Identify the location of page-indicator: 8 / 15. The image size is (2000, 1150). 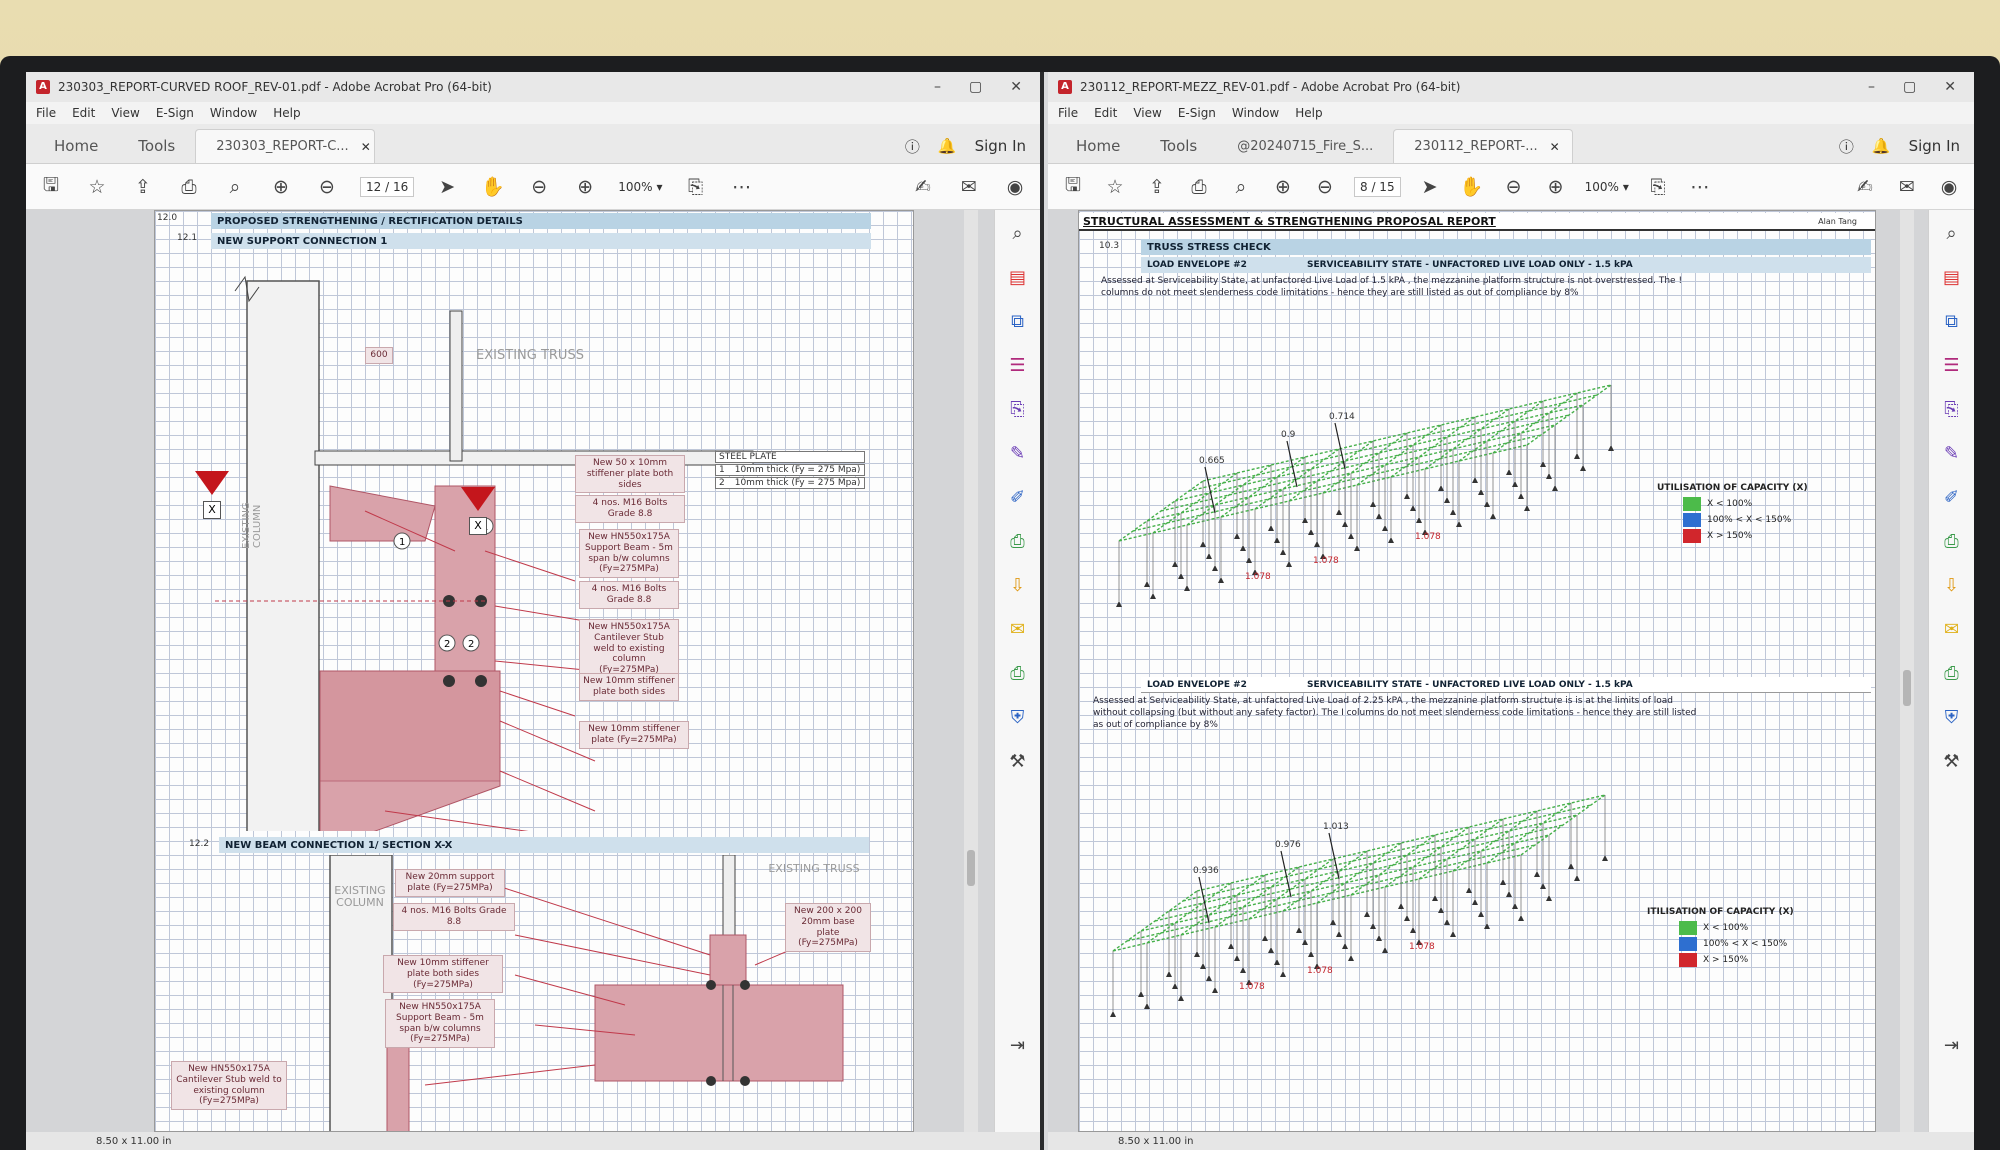
(1377, 186).